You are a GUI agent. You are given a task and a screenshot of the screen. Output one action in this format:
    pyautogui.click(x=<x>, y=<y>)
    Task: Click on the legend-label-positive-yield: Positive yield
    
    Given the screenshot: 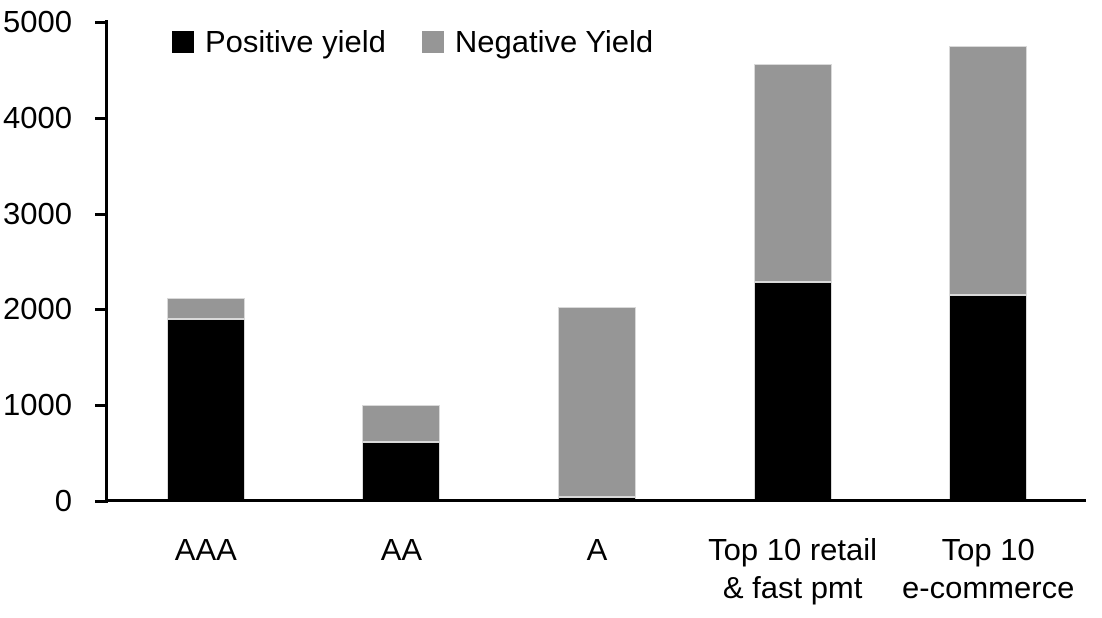 What is the action you would take?
    pyautogui.click(x=295, y=41)
    